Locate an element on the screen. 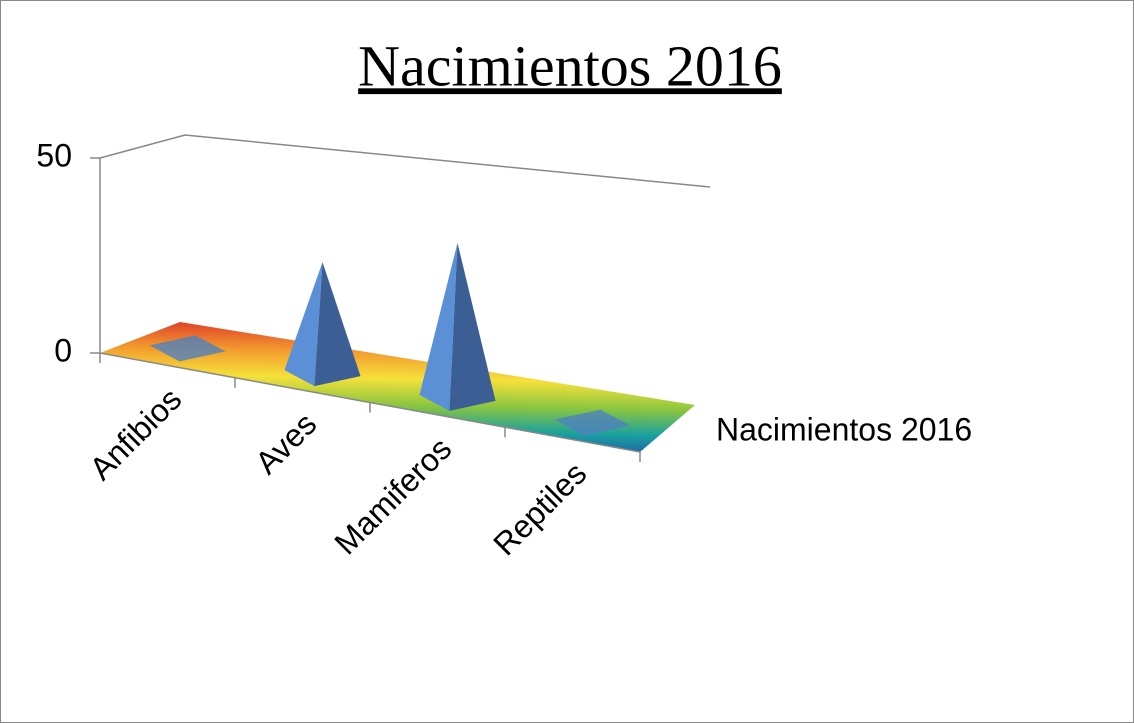 The image size is (1134, 723). chart-title: Nacimientos 2016 is located at coordinates (570, 65).